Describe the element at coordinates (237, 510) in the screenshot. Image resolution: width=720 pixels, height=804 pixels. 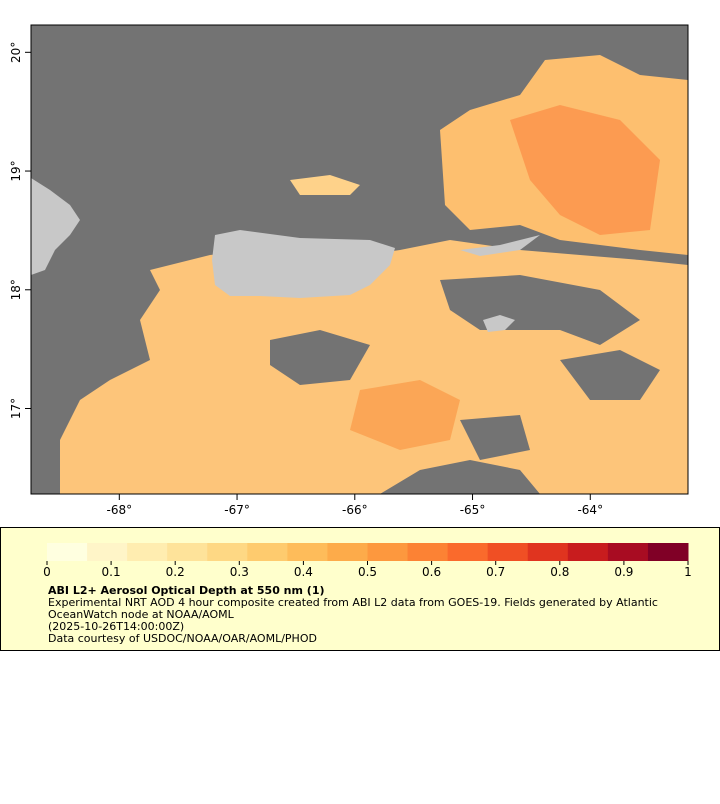
I see `x-tick-label: -67°` at that location.